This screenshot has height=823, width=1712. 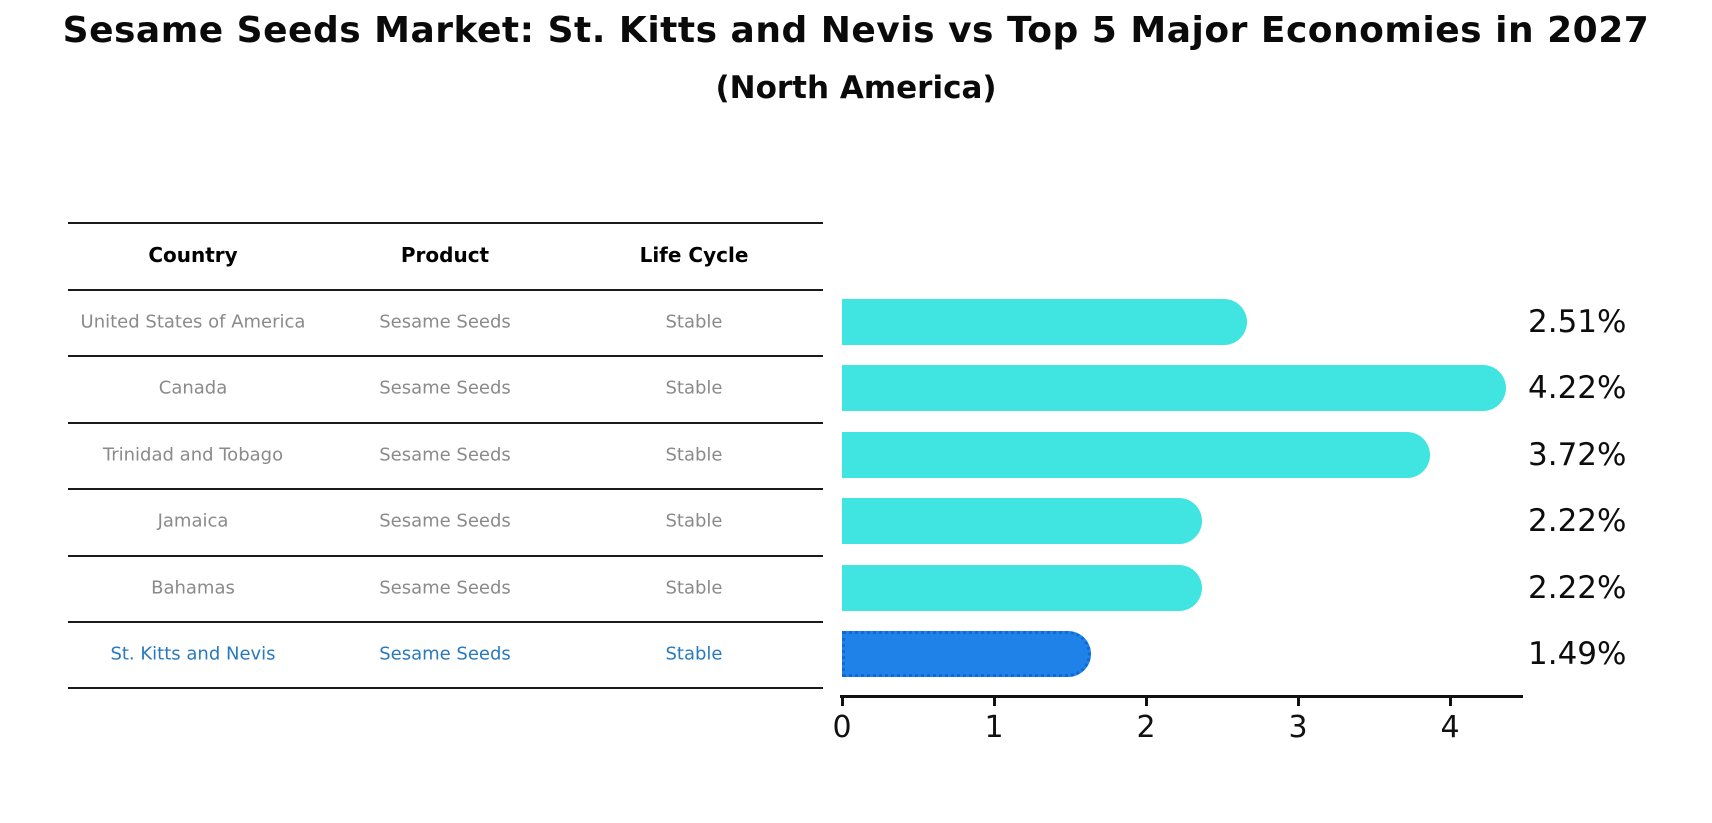 What do you see at coordinates (1577, 388) in the screenshot?
I see `bar-value-label: 4.22%` at bounding box center [1577, 388].